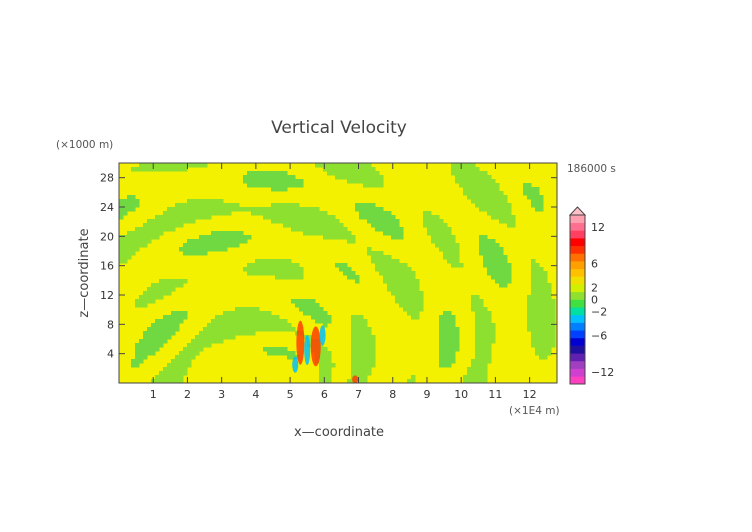 The image size is (752, 532). Describe the element at coordinates (577, 349) in the screenshot. I see `colorbar-segment` at that location.